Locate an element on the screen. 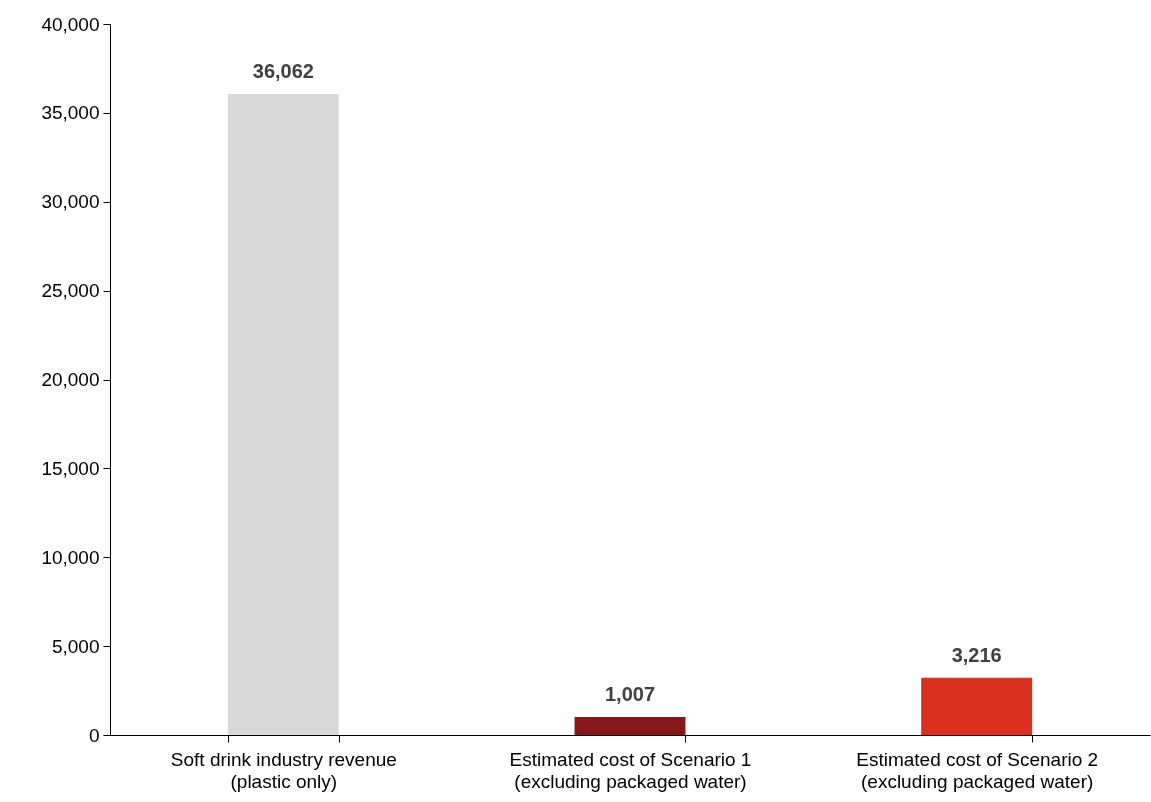  y-tick-label: 15,000 is located at coordinates (70, 468).